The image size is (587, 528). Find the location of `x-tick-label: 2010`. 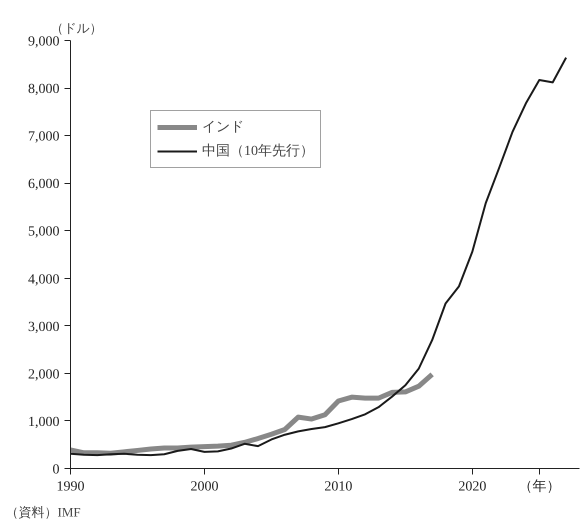

x-tick-label: 2010 is located at coordinates (338, 487).